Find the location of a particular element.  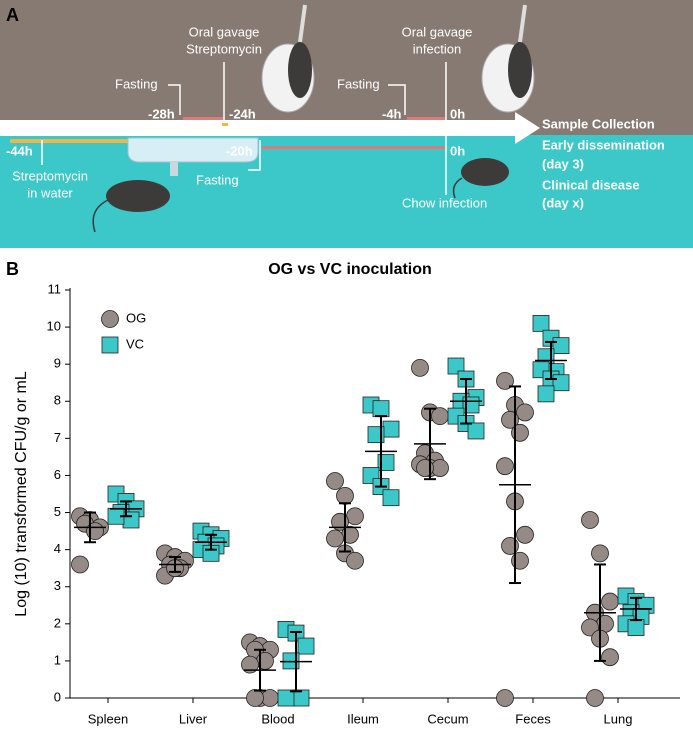

panel-label: B is located at coordinates (12, 269).